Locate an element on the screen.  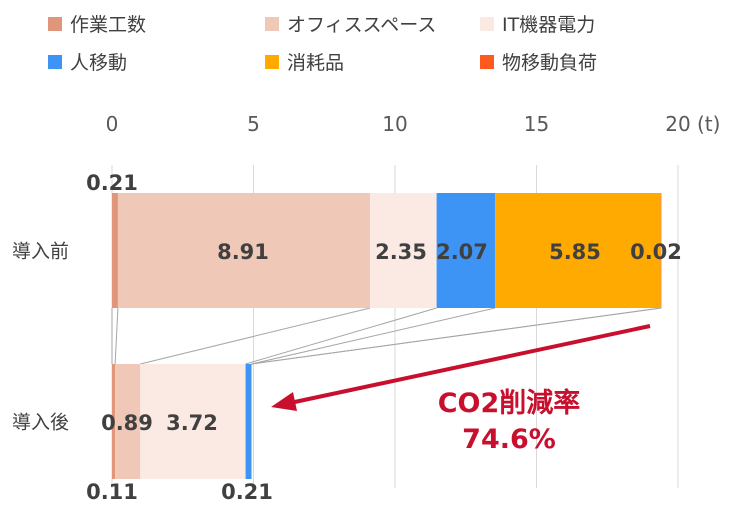
data-label: 3.72 is located at coordinates (192, 423).